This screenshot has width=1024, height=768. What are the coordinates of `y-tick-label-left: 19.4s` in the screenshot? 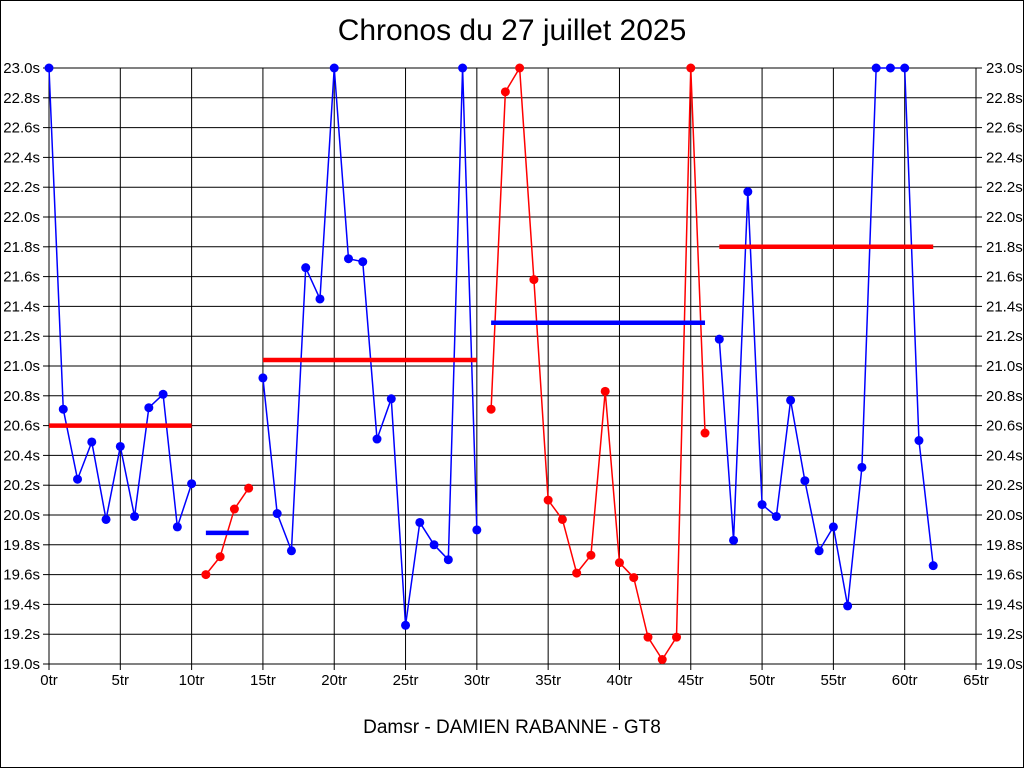 It's located at (21, 604).